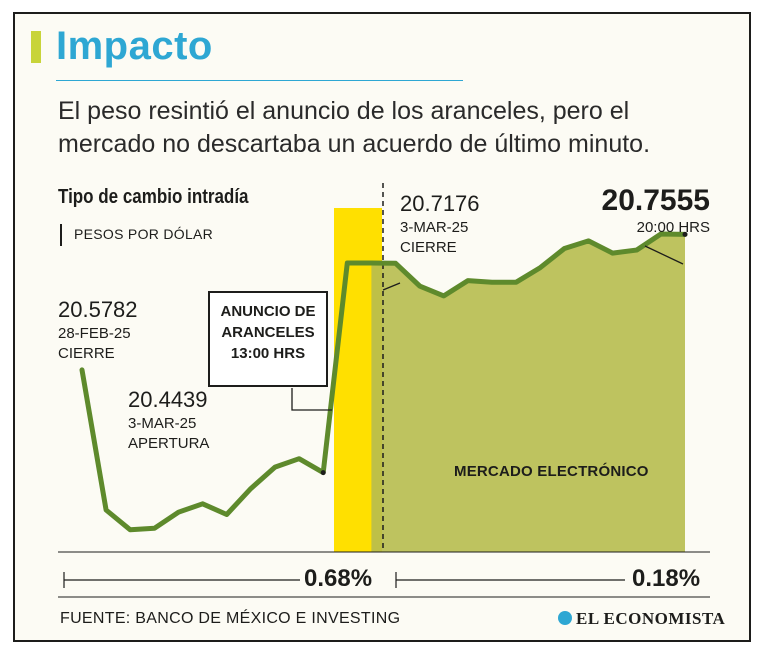 The height and width of the screenshot is (658, 768). I want to click on brand-name: EL ECONOMISTA, so click(651, 618).